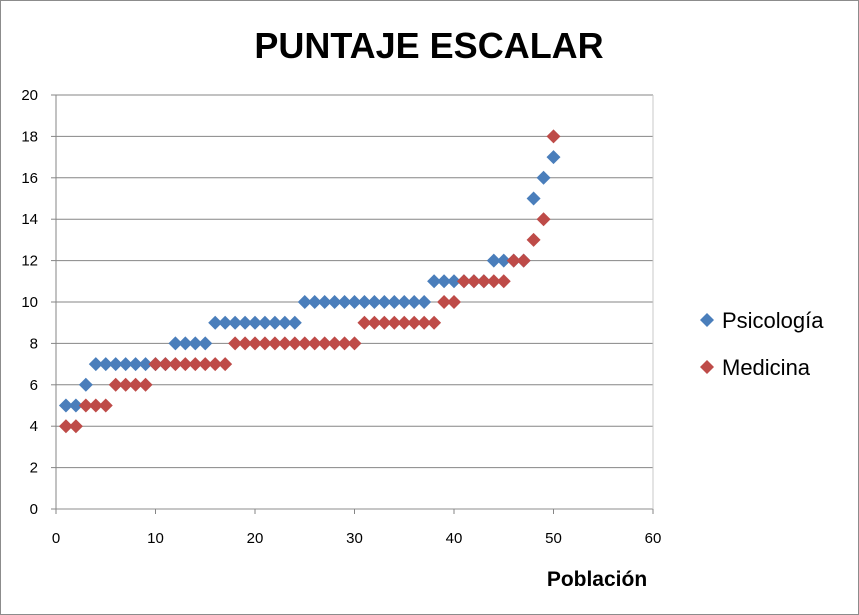 The height and width of the screenshot is (615, 859). Describe the element at coordinates (29, 178) in the screenshot. I see `y-tick-label: 16` at that location.